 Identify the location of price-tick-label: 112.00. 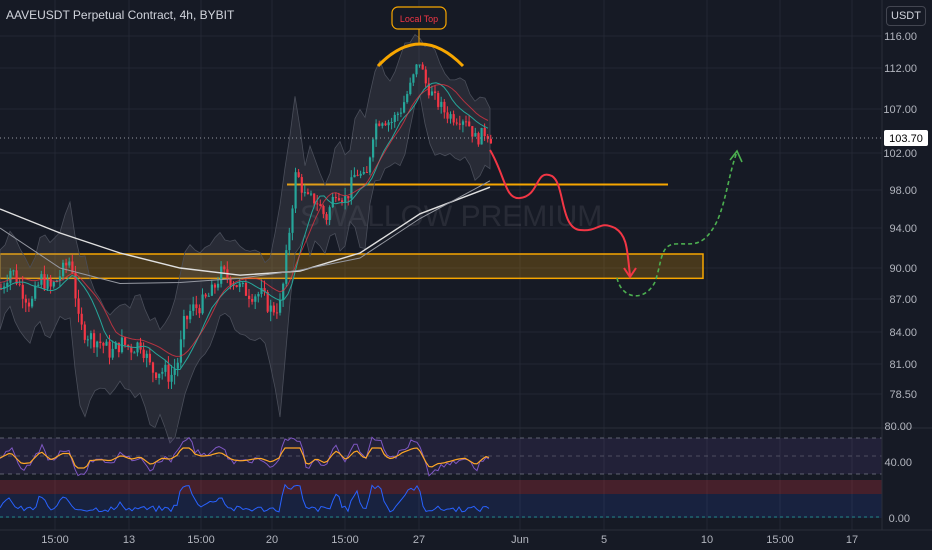
(900, 69).